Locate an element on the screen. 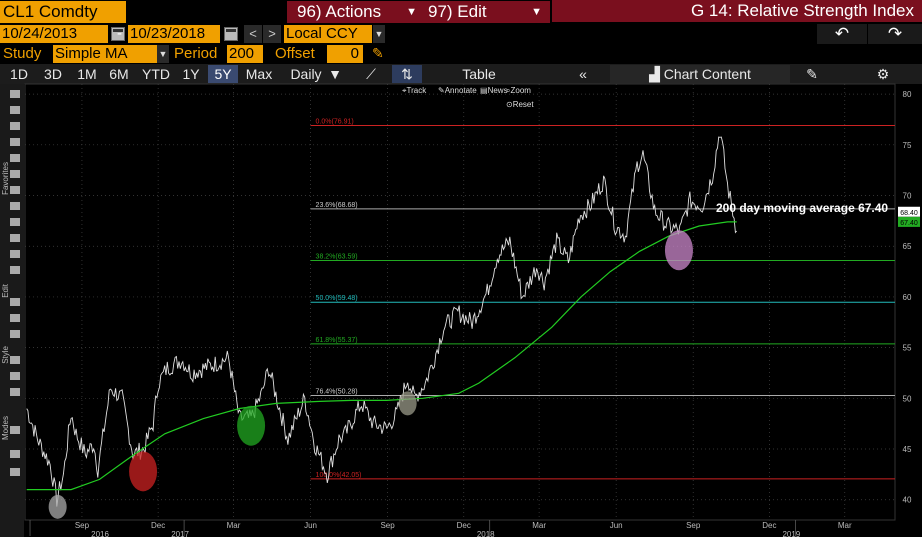  fibonacci-level-label: 61.8%(55.37) is located at coordinates (337, 340).